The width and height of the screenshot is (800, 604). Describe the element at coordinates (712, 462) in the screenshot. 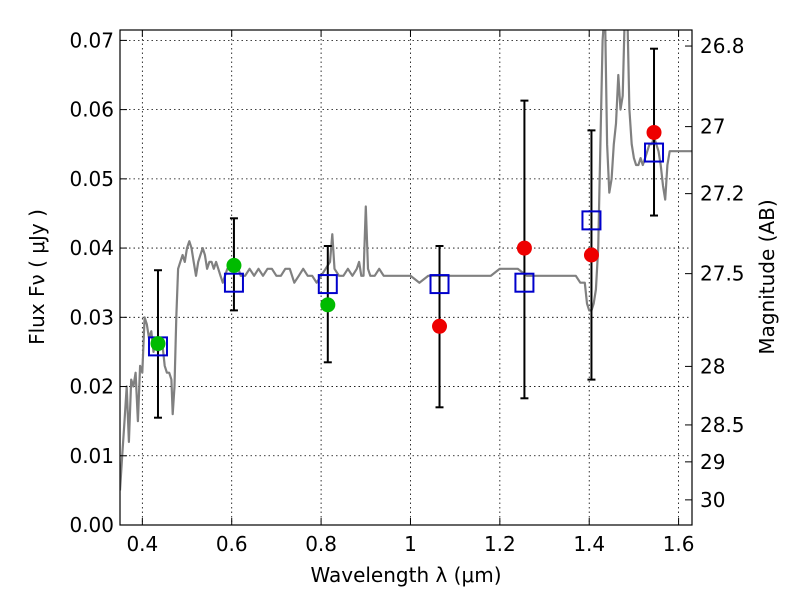

I see `right-tick-label: 29` at that location.